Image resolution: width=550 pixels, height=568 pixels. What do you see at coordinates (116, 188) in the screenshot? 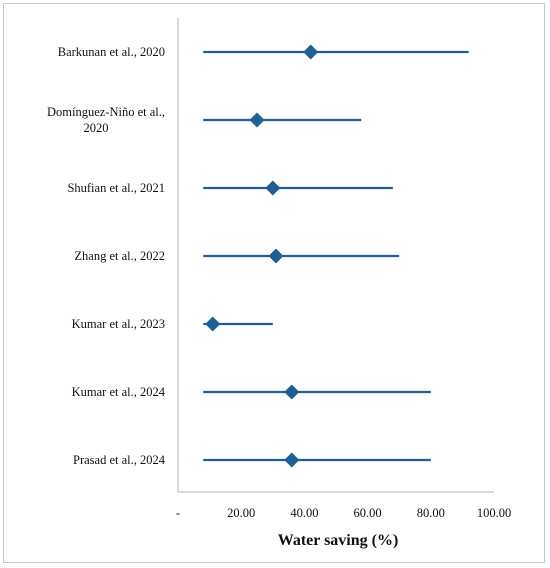
I see `study-label: Shufian et al., 2021` at bounding box center [116, 188].